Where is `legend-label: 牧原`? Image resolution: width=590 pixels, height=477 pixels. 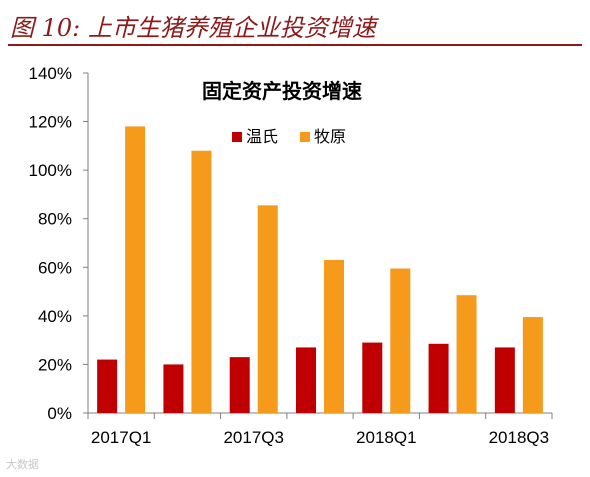 legend-label: 牧原 is located at coordinates (330, 136).